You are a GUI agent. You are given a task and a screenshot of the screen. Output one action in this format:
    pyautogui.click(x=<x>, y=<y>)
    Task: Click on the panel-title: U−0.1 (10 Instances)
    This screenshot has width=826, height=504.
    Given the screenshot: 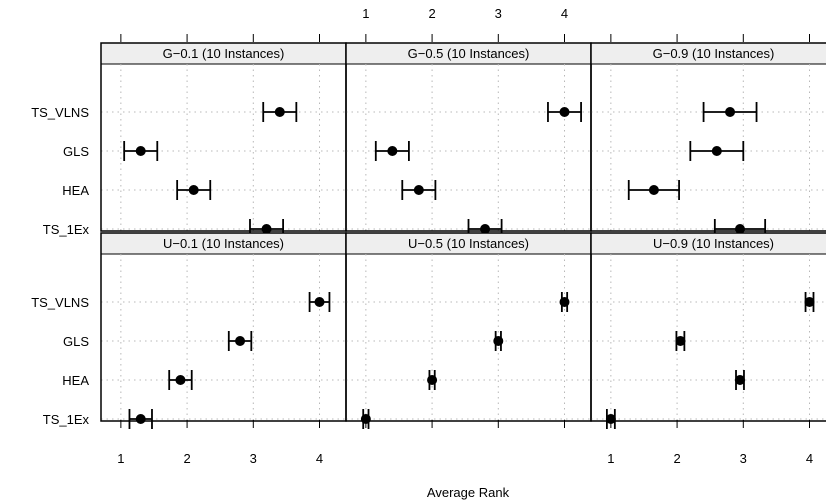 What is the action you would take?
    pyautogui.click(x=223, y=243)
    